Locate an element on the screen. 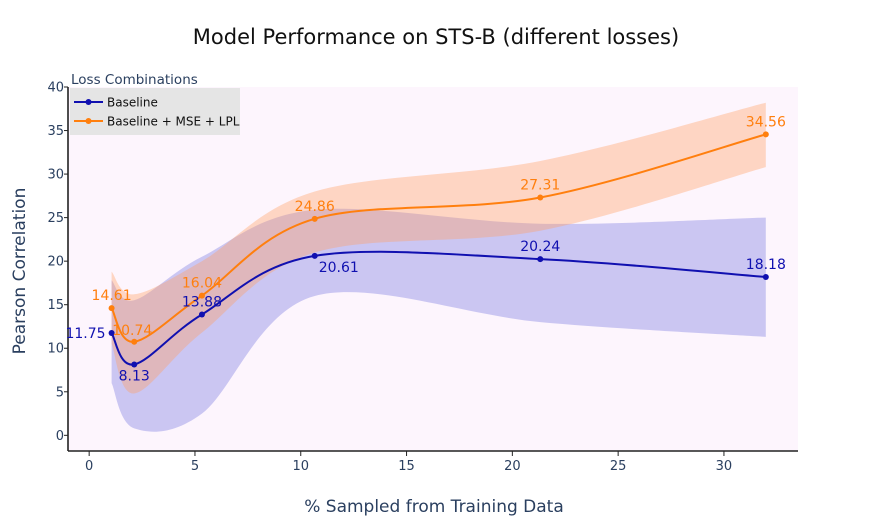  data-label-series-0: 8.13 is located at coordinates (134, 377).